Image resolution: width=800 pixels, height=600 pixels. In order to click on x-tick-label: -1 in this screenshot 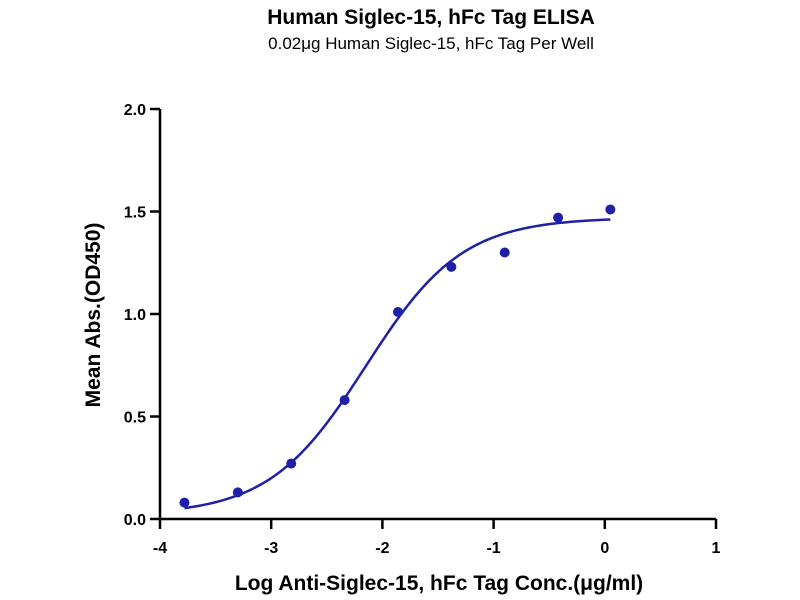, I will do `click(493, 548)`.